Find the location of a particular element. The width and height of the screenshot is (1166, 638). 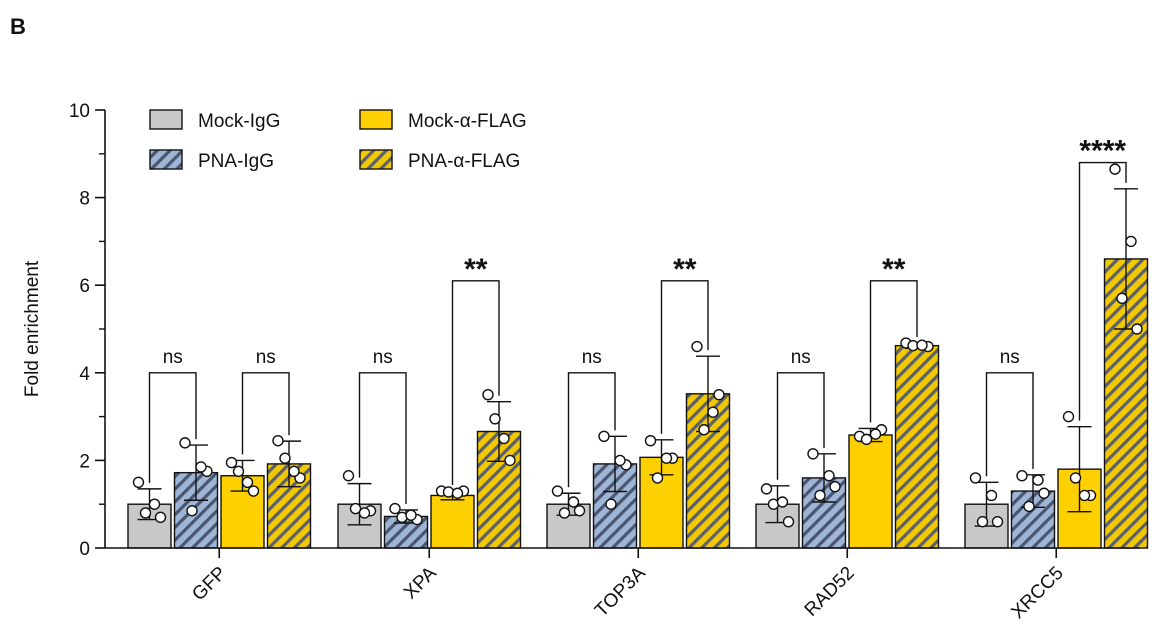

y-axis-label: Fold enrichment is located at coordinates (32, 328).